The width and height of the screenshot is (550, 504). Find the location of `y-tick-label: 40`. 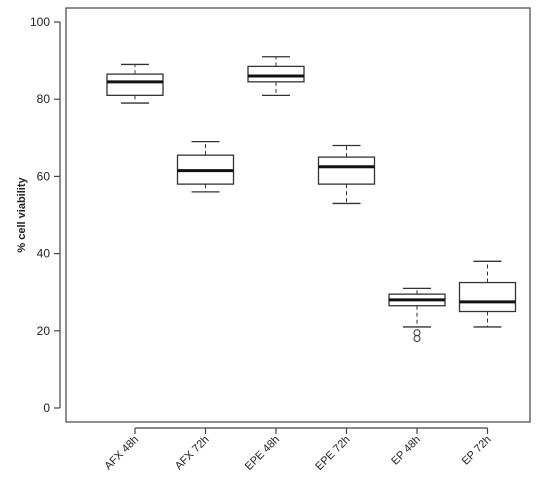

y-tick-label: 40 is located at coordinates (44, 254).